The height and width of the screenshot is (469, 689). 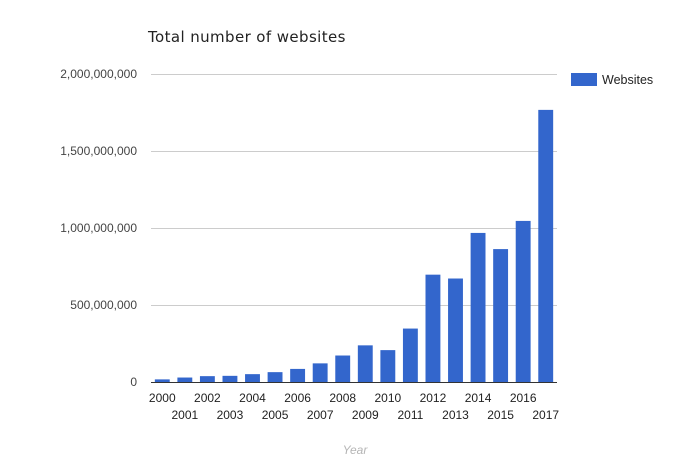 What do you see at coordinates (162, 380) in the screenshot?
I see `bar-2000` at bounding box center [162, 380].